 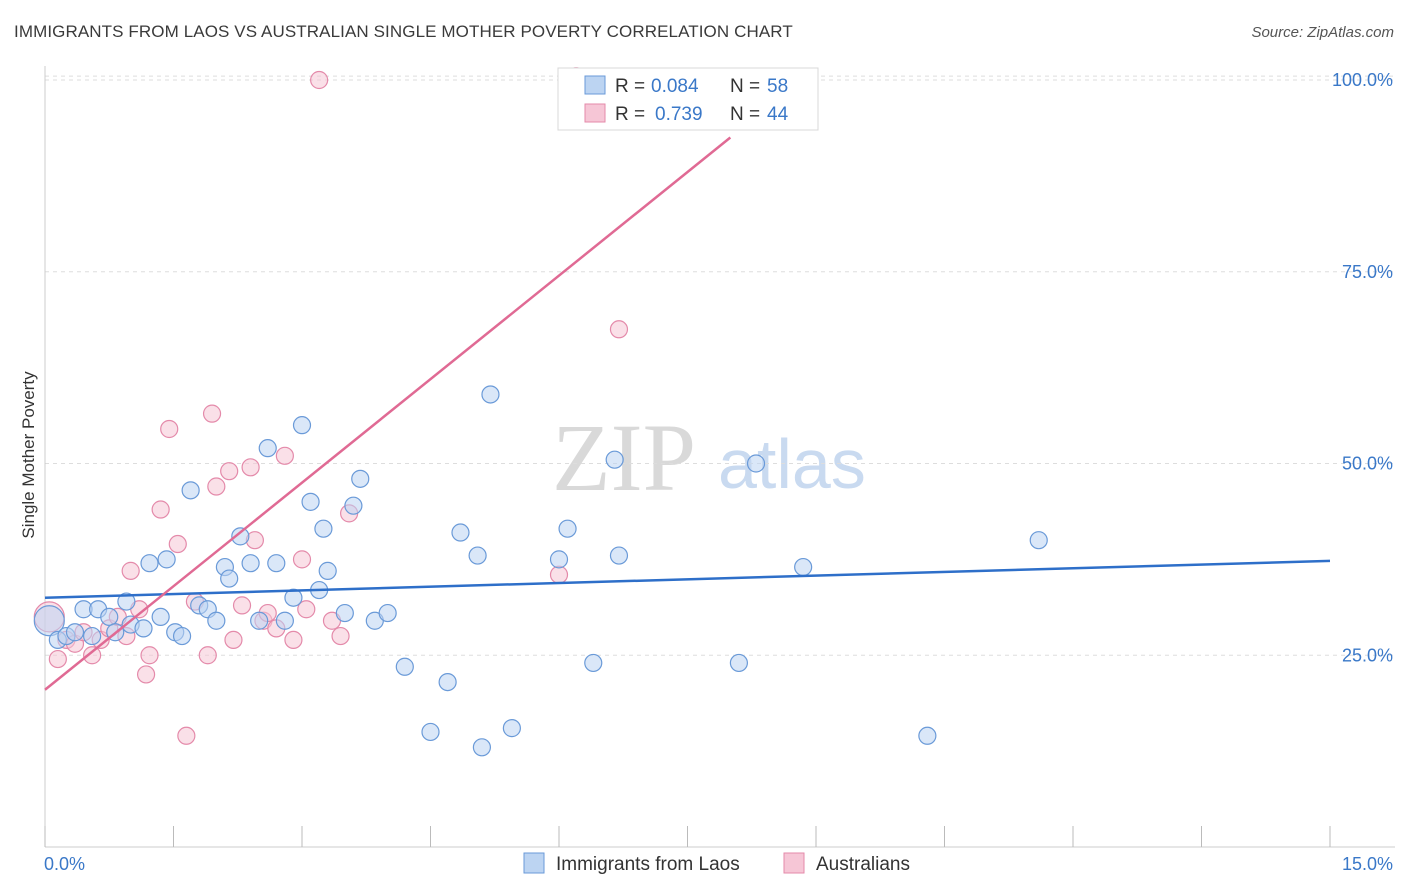 I want to click on trendline-laos, so click(x=687, y=579).